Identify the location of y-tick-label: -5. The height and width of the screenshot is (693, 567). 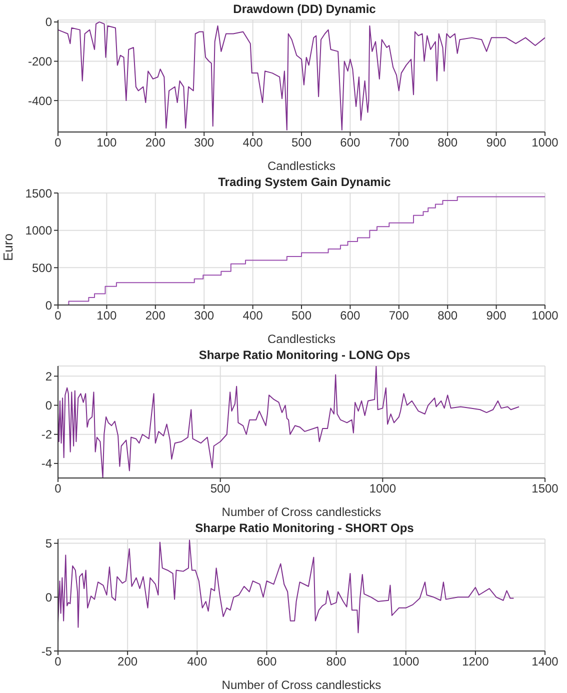
(46, 651).